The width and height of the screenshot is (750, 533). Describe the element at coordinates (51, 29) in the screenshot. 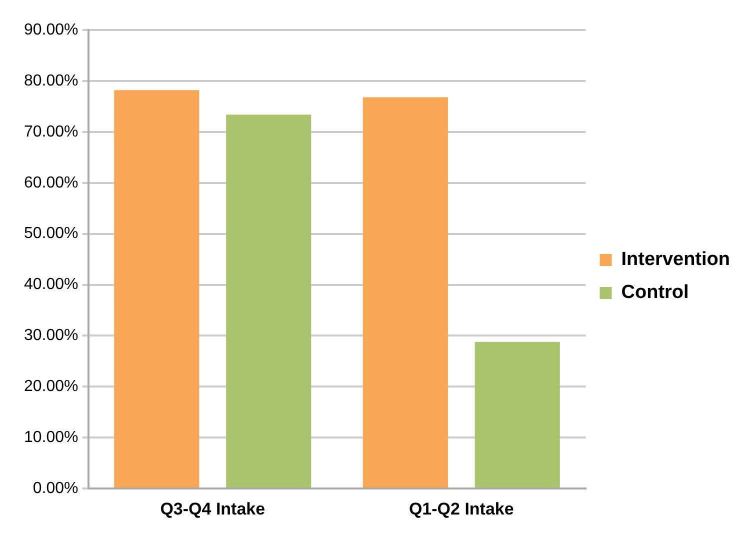

I see `y-tick-label: 90.00%` at that location.